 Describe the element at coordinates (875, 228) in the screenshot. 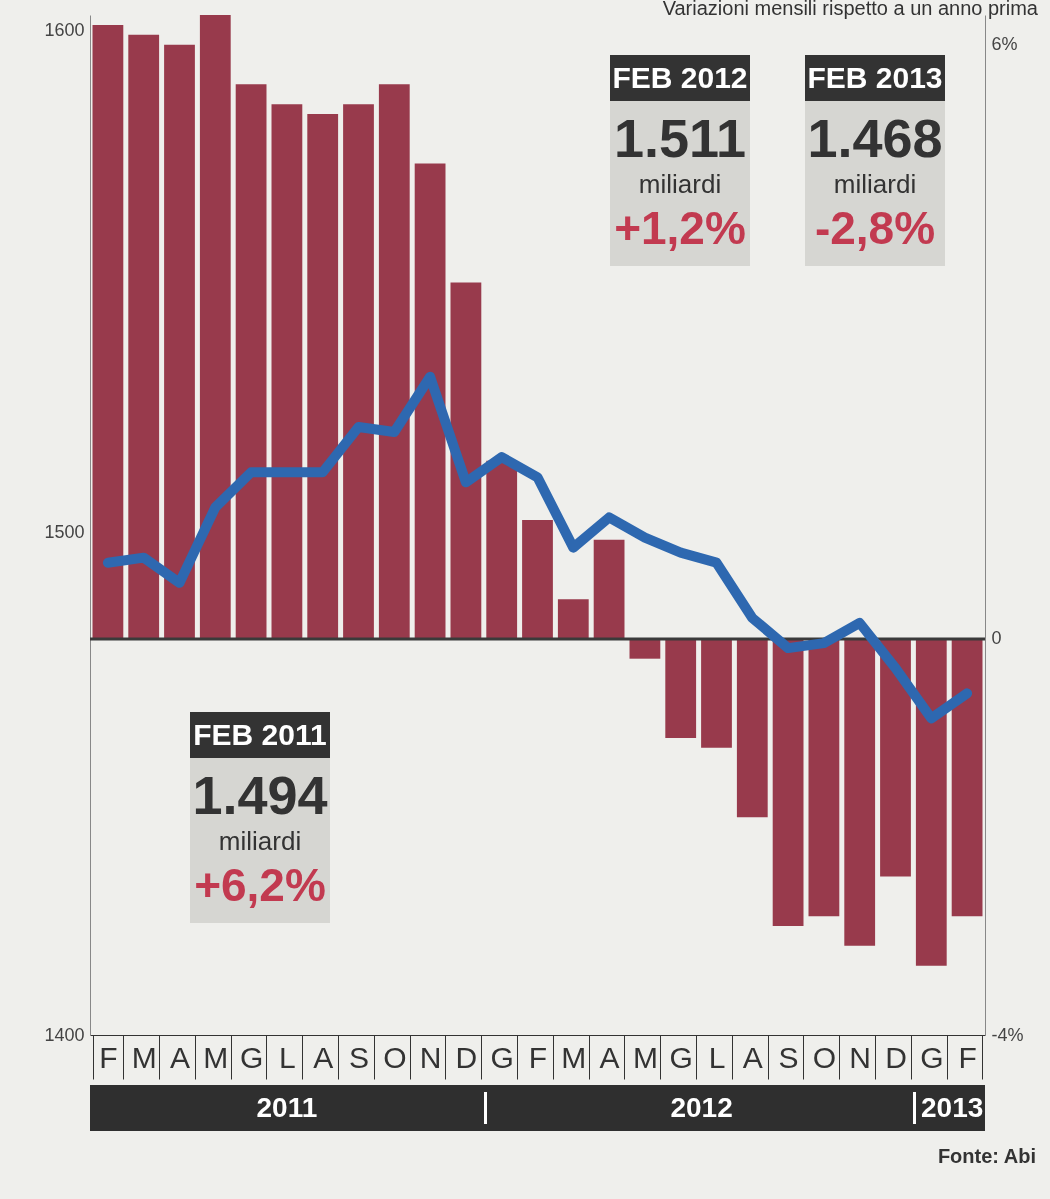

I see `annotation: -2,8%` at that location.